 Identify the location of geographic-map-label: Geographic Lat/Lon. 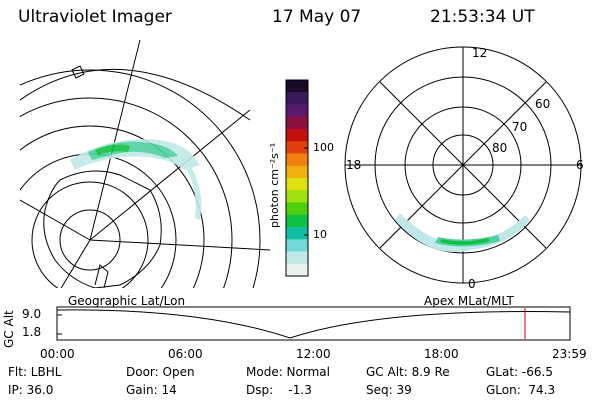
(127, 301).